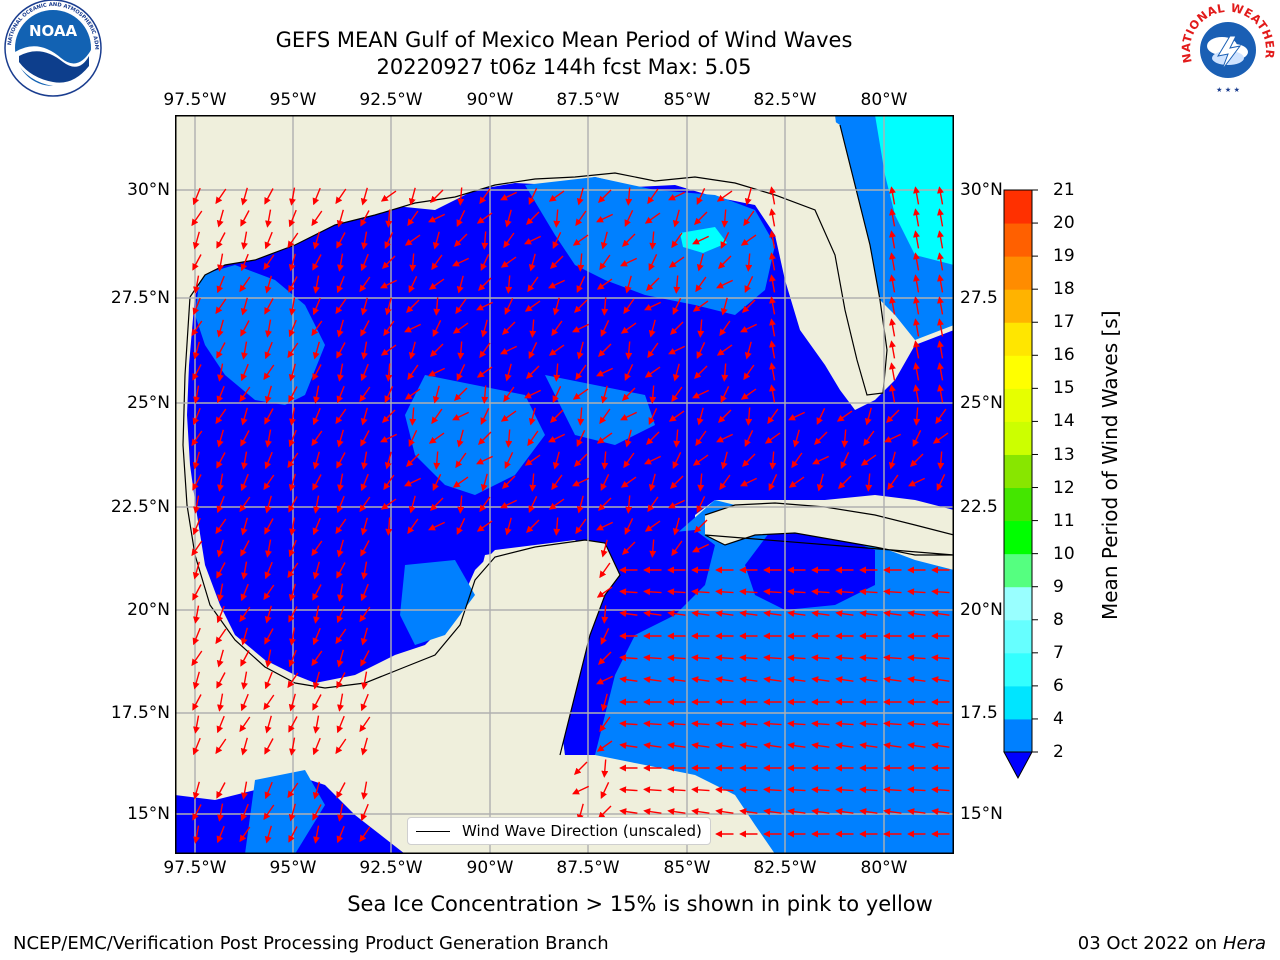 The height and width of the screenshot is (960, 1280). What do you see at coordinates (785, 868) in the screenshot?
I see `lon-tick-bottom: 82.5°W` at bounding box center [785, 868].